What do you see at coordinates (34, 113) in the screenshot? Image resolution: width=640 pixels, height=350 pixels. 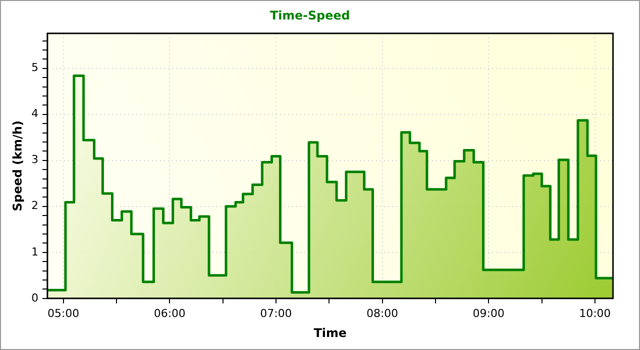 I see `y-tick-label: 4` at bounding box center [34, 113].